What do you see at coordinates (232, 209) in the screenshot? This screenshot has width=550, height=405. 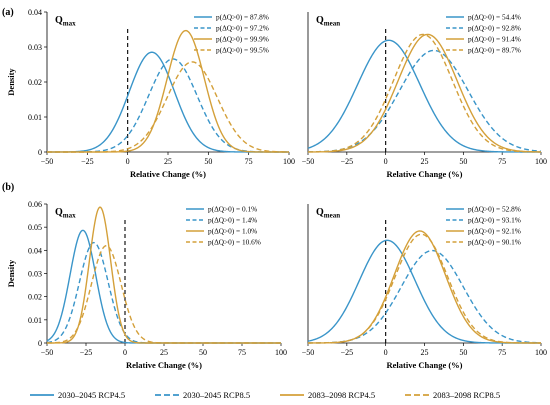 I see `legend-label: p(ΔQ>0) = 0.1%` at bounding box center [232, 209].